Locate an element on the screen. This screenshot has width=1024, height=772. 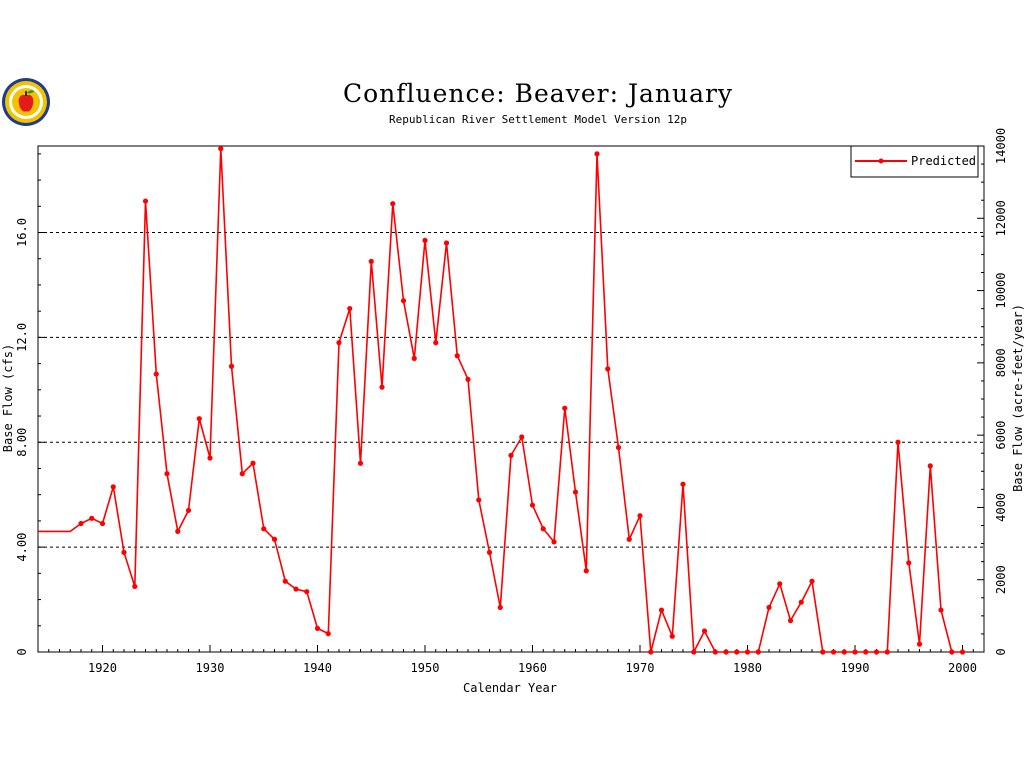
y2-axis-label: Base Flow (acre-feet/year) is located at coordinates (1017, 398).